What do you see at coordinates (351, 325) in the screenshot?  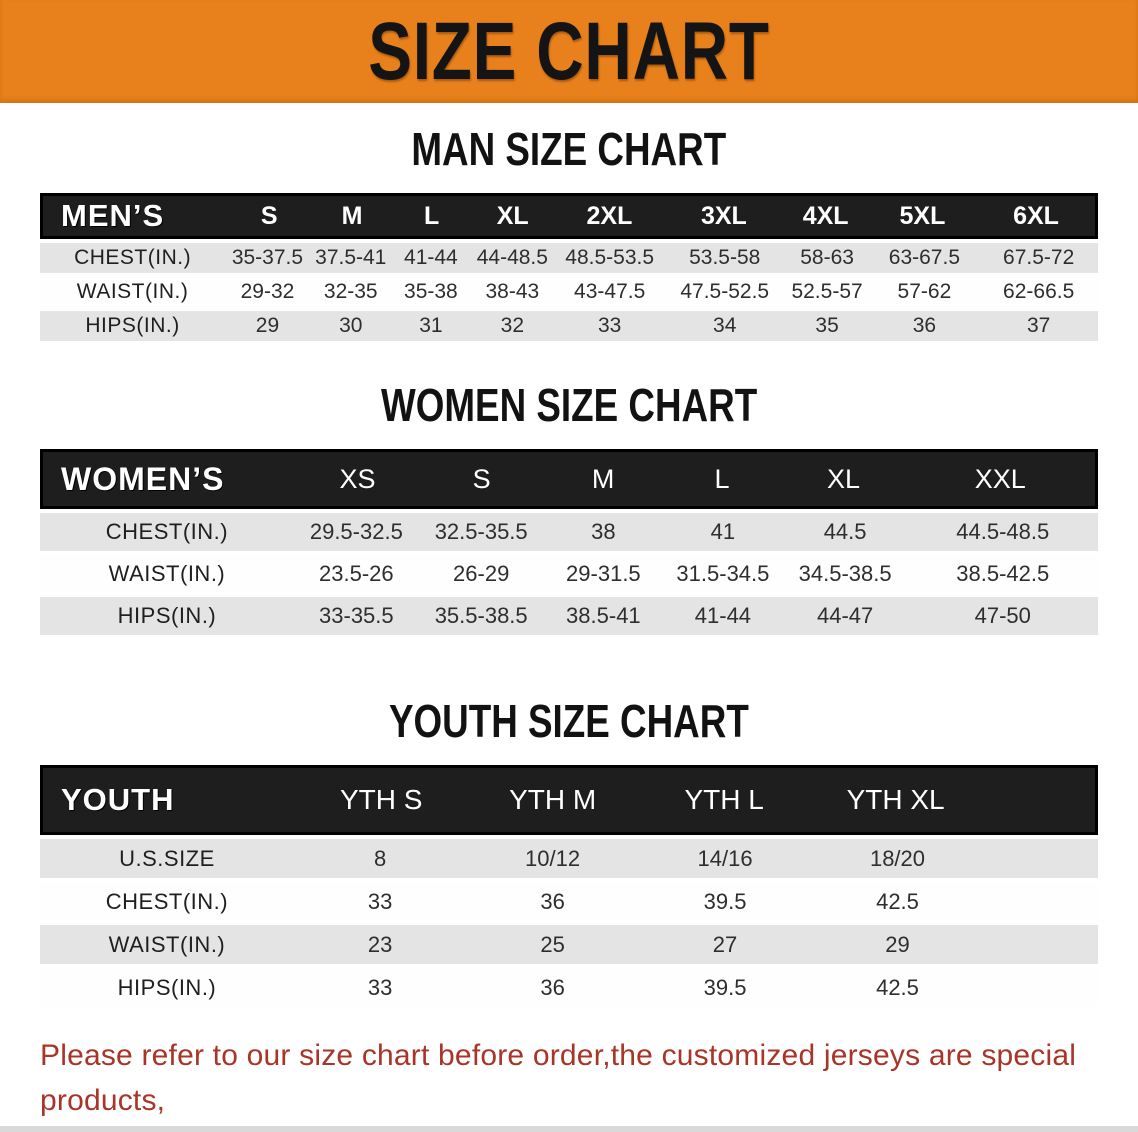 I see `size-value-cell: 30` at bounding box center [351, 325].